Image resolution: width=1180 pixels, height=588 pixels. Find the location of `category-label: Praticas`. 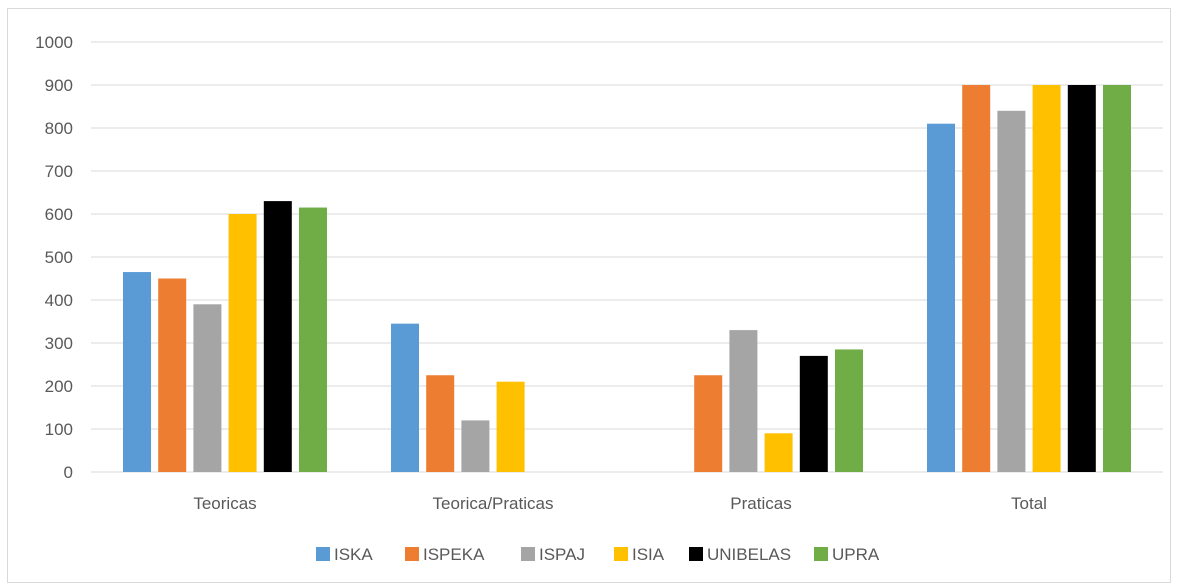

category-label: Praticas is located at coordinates (760, 503).